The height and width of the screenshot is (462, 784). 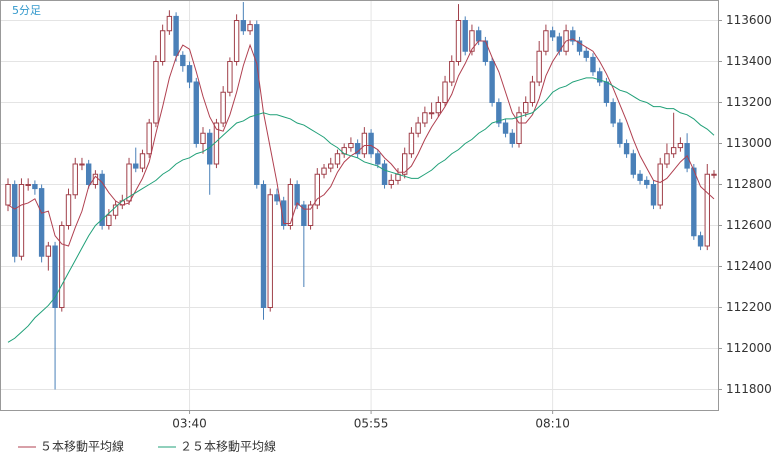 I want to click on y-tick-label: 112600, so click(x=749, y=225).